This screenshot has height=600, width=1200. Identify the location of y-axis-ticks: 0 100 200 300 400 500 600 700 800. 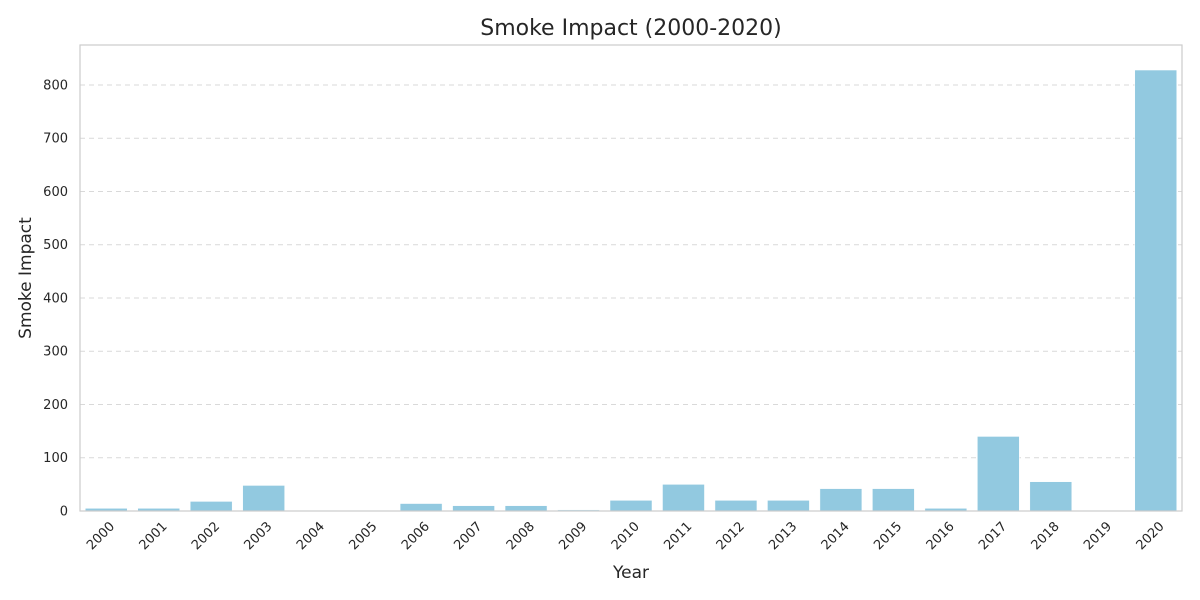
(55, 298).